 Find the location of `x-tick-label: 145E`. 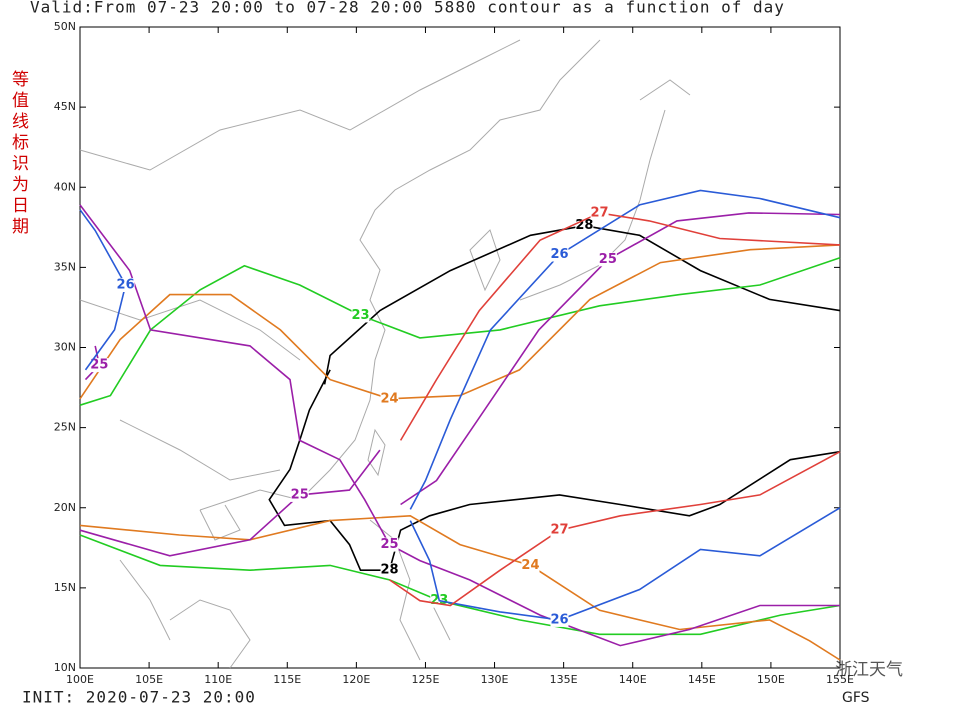

x-tick-label: 145E is located at coordinates (702, 679).